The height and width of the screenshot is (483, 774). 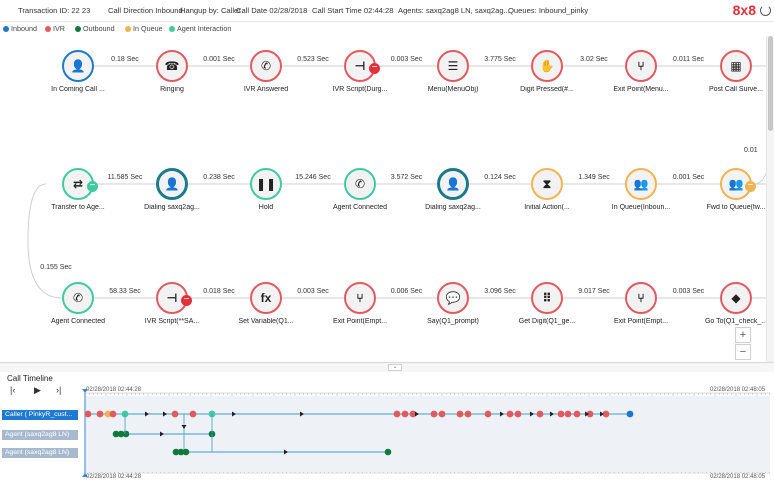 What do you see at coordinates (743, 335) in the screenshot?
I see `zoom-in-button: +` at bounding box center [743, 335].